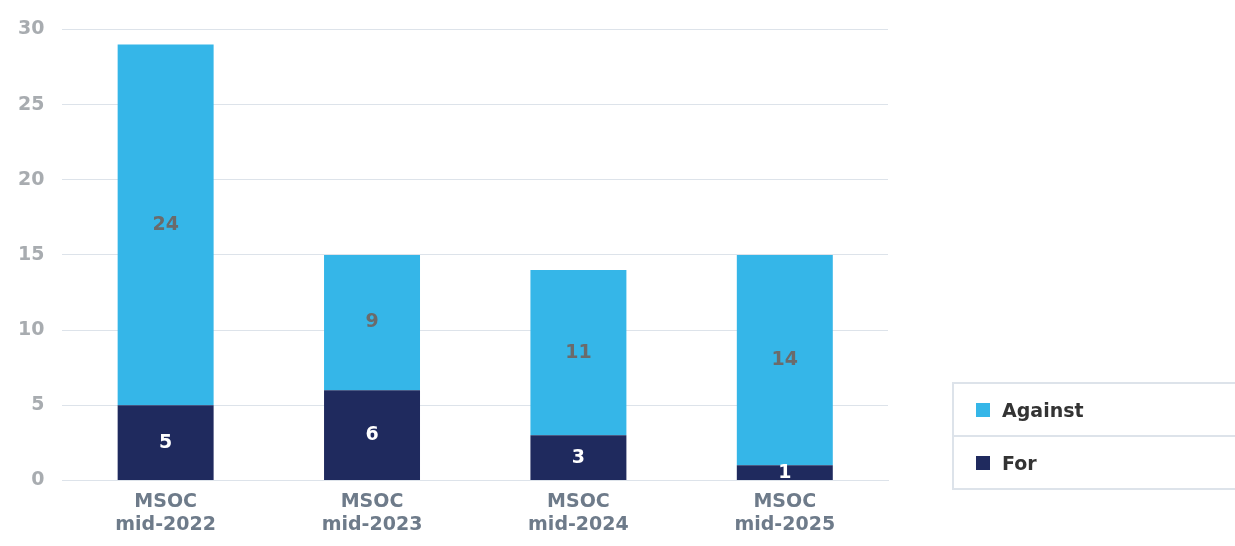  Describe the element at coordinates (578, 511) in the screenshot. I see `x-tick-label: MSOC mid-2024` at that location.